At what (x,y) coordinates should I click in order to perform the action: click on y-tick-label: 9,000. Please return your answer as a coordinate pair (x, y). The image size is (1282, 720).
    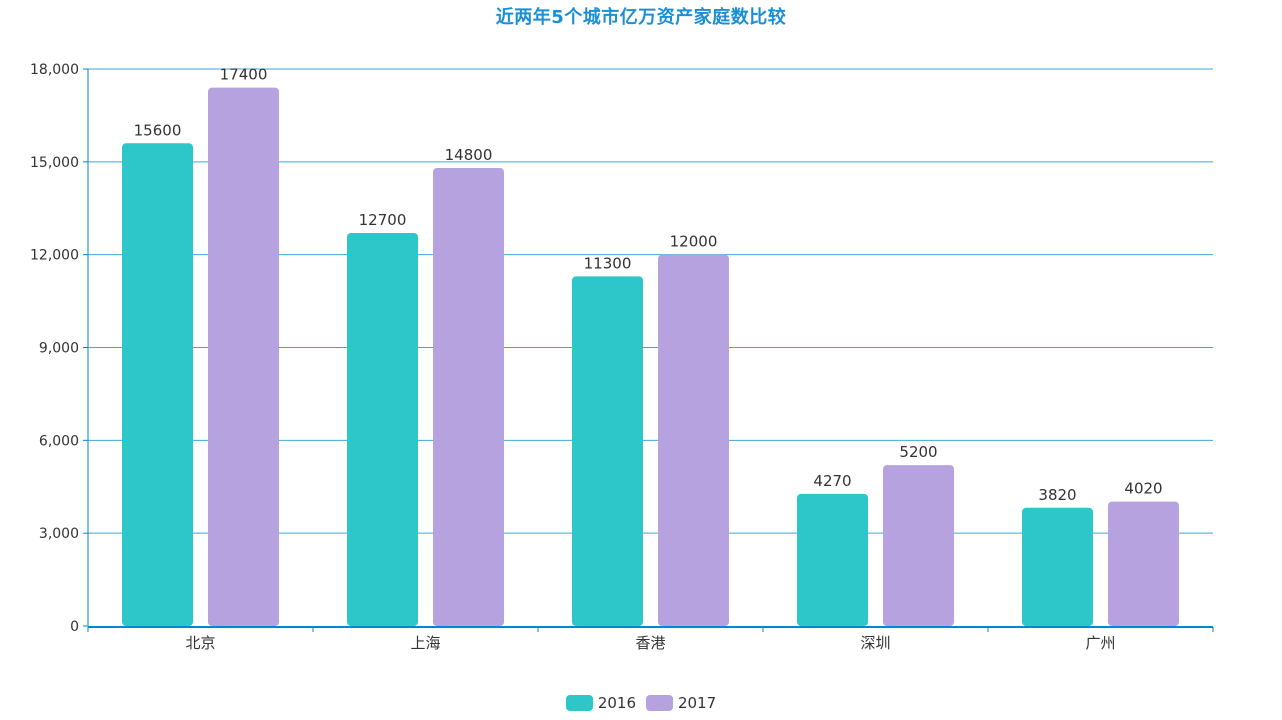
    Looking at the image, I should click on (59, 349).